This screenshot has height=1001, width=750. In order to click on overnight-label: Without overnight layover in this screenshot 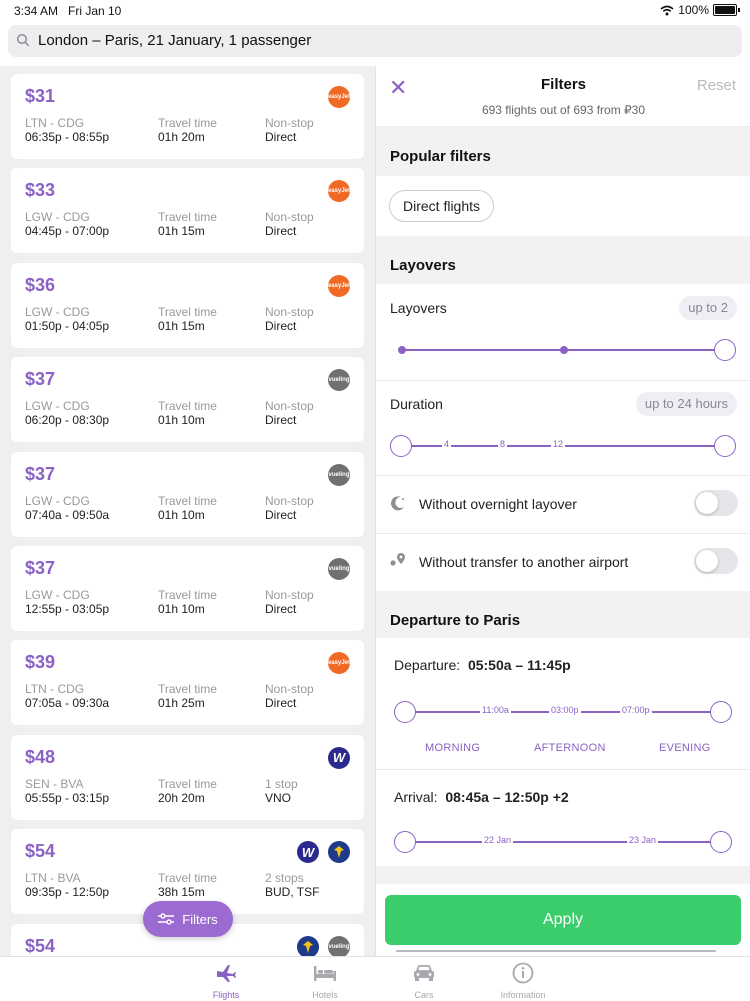, I will do `click(498, 504)`.